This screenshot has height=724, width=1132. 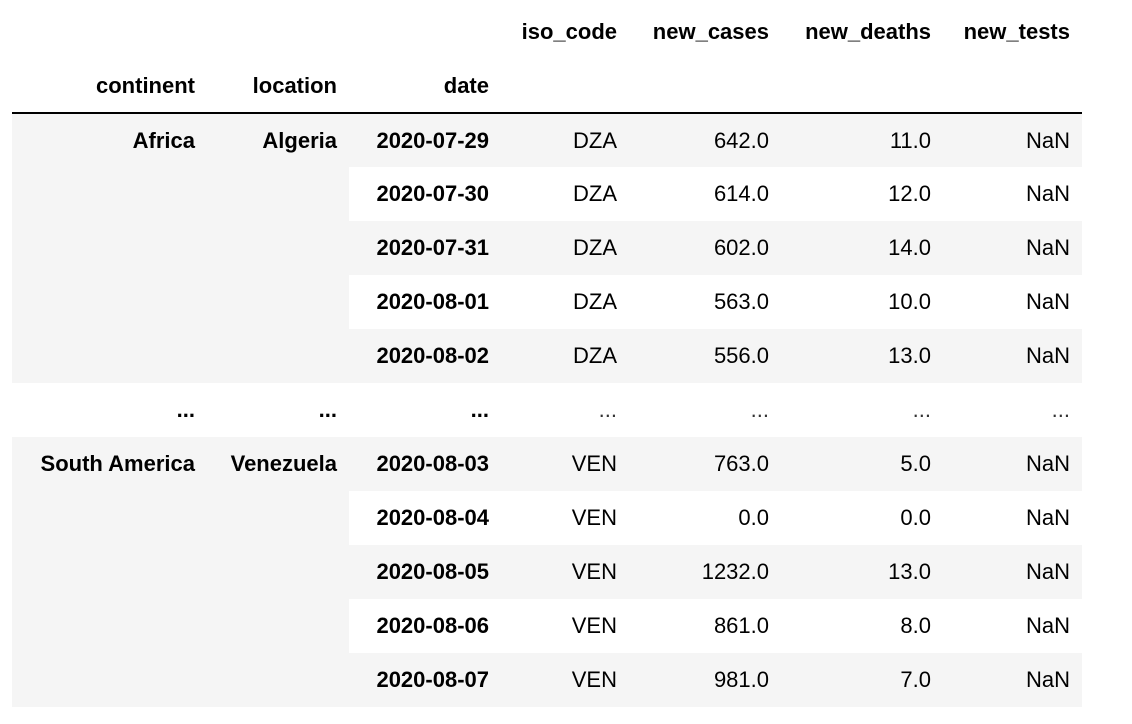 I want to click on cell-new-cases: 563.0, so click(x=741, y=301).